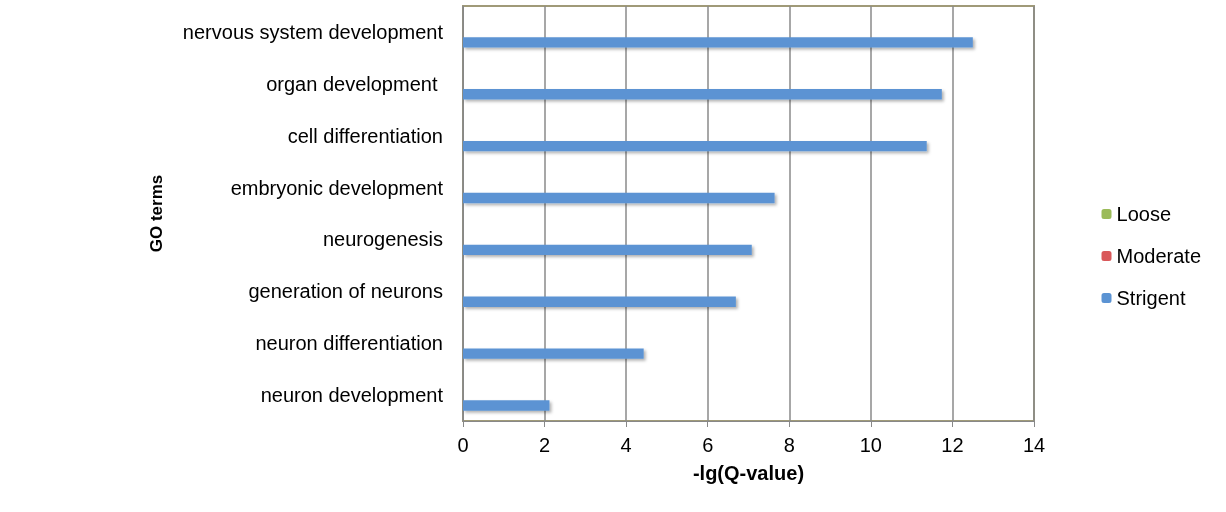 This screenshot has height=512, width=1226. Describe the element at coordinates (463, 445) in the screenshot. I see `x-tick-label: 0` at that location.